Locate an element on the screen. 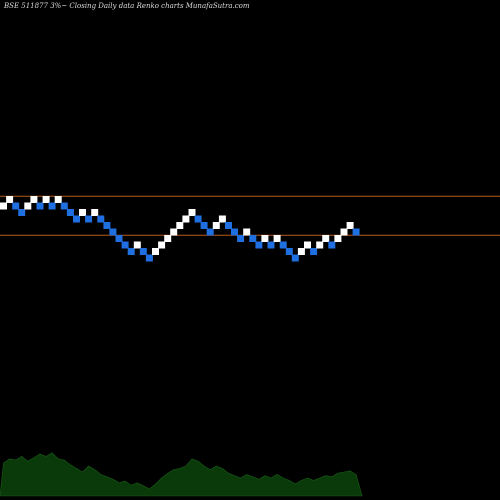  renko-bricks is located at coordinates (180, 229).